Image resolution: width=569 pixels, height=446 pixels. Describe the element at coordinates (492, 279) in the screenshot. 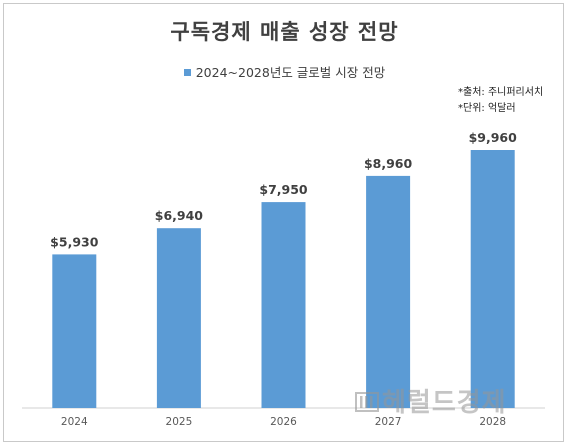

I see `bar-2028` at that location.